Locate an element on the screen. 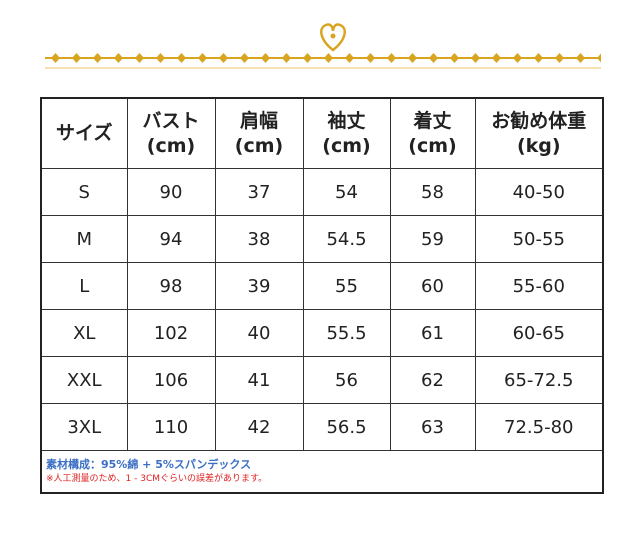  cell: 61 is located at coordinates (432, 333).